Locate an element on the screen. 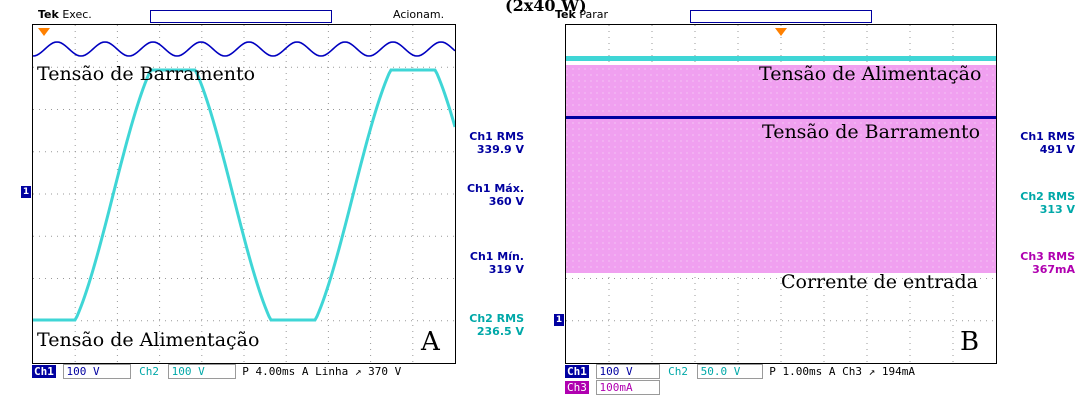 This screenshot has height=395, width=1079. left-ch2-label: Ch2 is located at coordinates (149, 371).